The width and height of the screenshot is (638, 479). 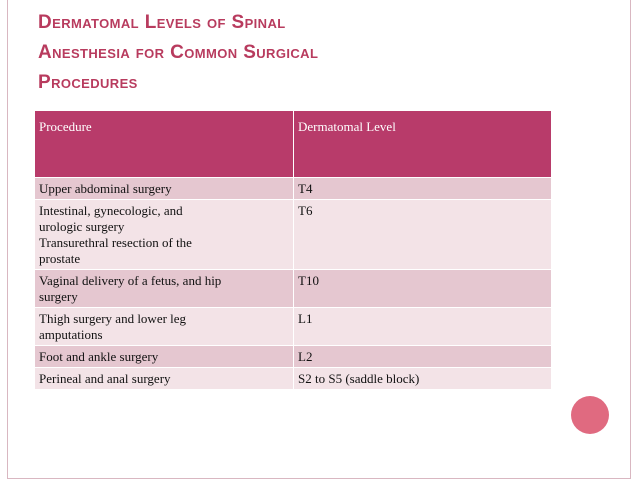 I want to click on procedure-text: amputations, so click(x=71, y=334).